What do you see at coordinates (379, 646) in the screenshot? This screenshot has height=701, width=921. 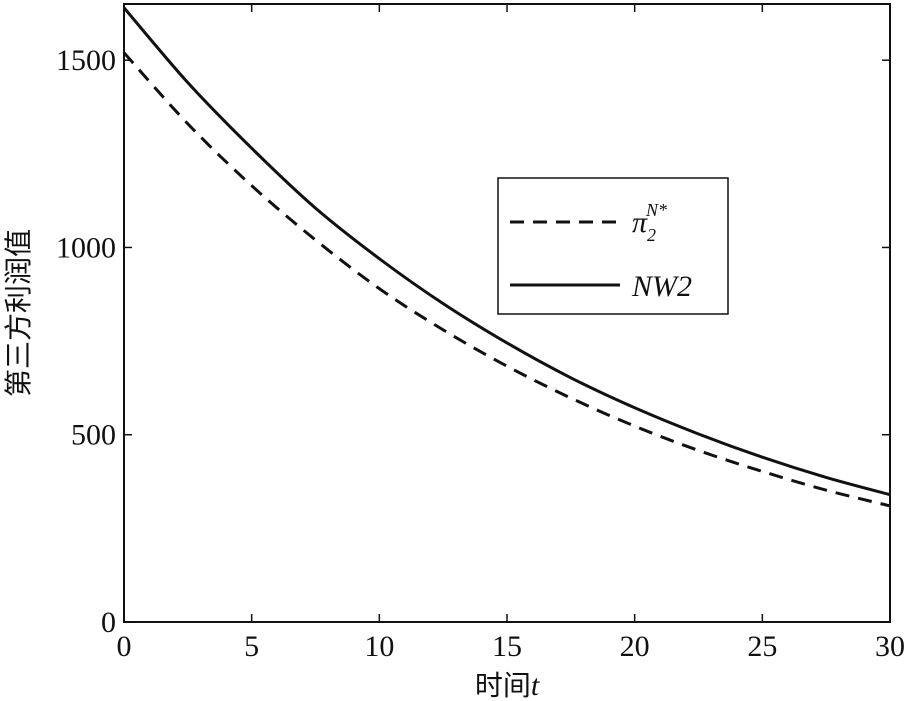 I see `x-tick-label: 10` at bounding box center [379, 646].